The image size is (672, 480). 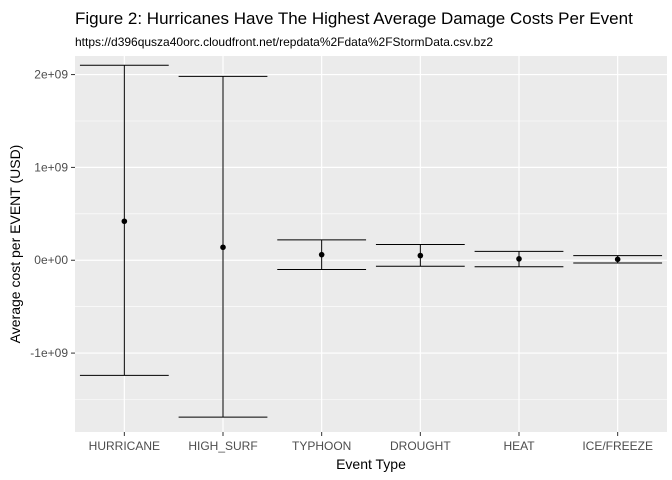 What do you see at coordinates (519, 446) in the screenshot?
I see `x-tick-label: HEAT` at bounding box center [519, 446].